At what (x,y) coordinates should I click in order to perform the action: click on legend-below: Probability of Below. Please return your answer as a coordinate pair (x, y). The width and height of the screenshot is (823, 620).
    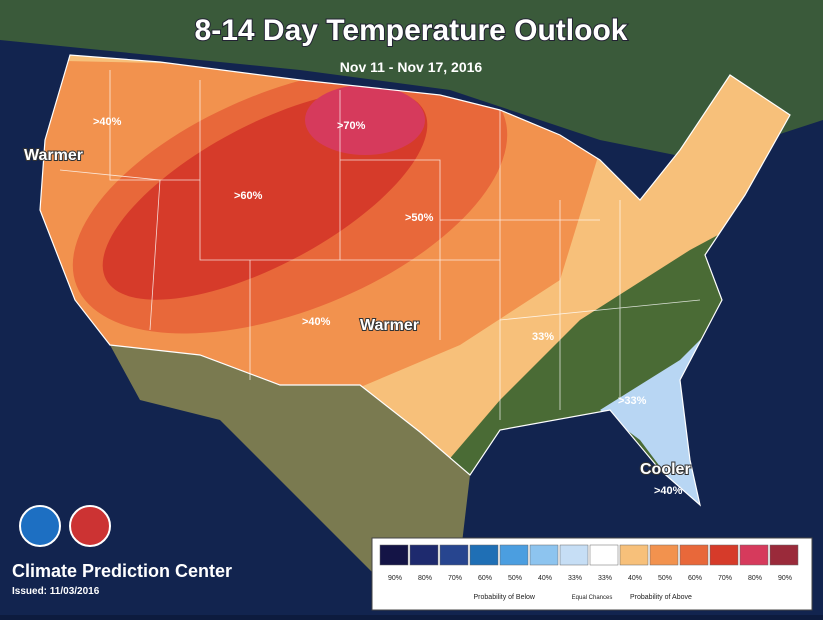
    Looking at the image, I should click on (505, 597).